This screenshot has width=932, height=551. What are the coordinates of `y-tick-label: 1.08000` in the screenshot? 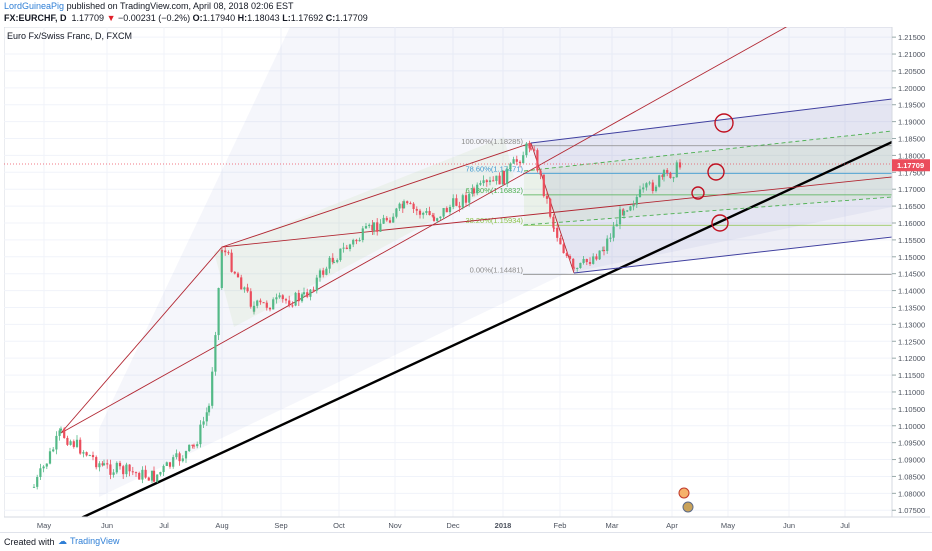 It's located at (911, 493).